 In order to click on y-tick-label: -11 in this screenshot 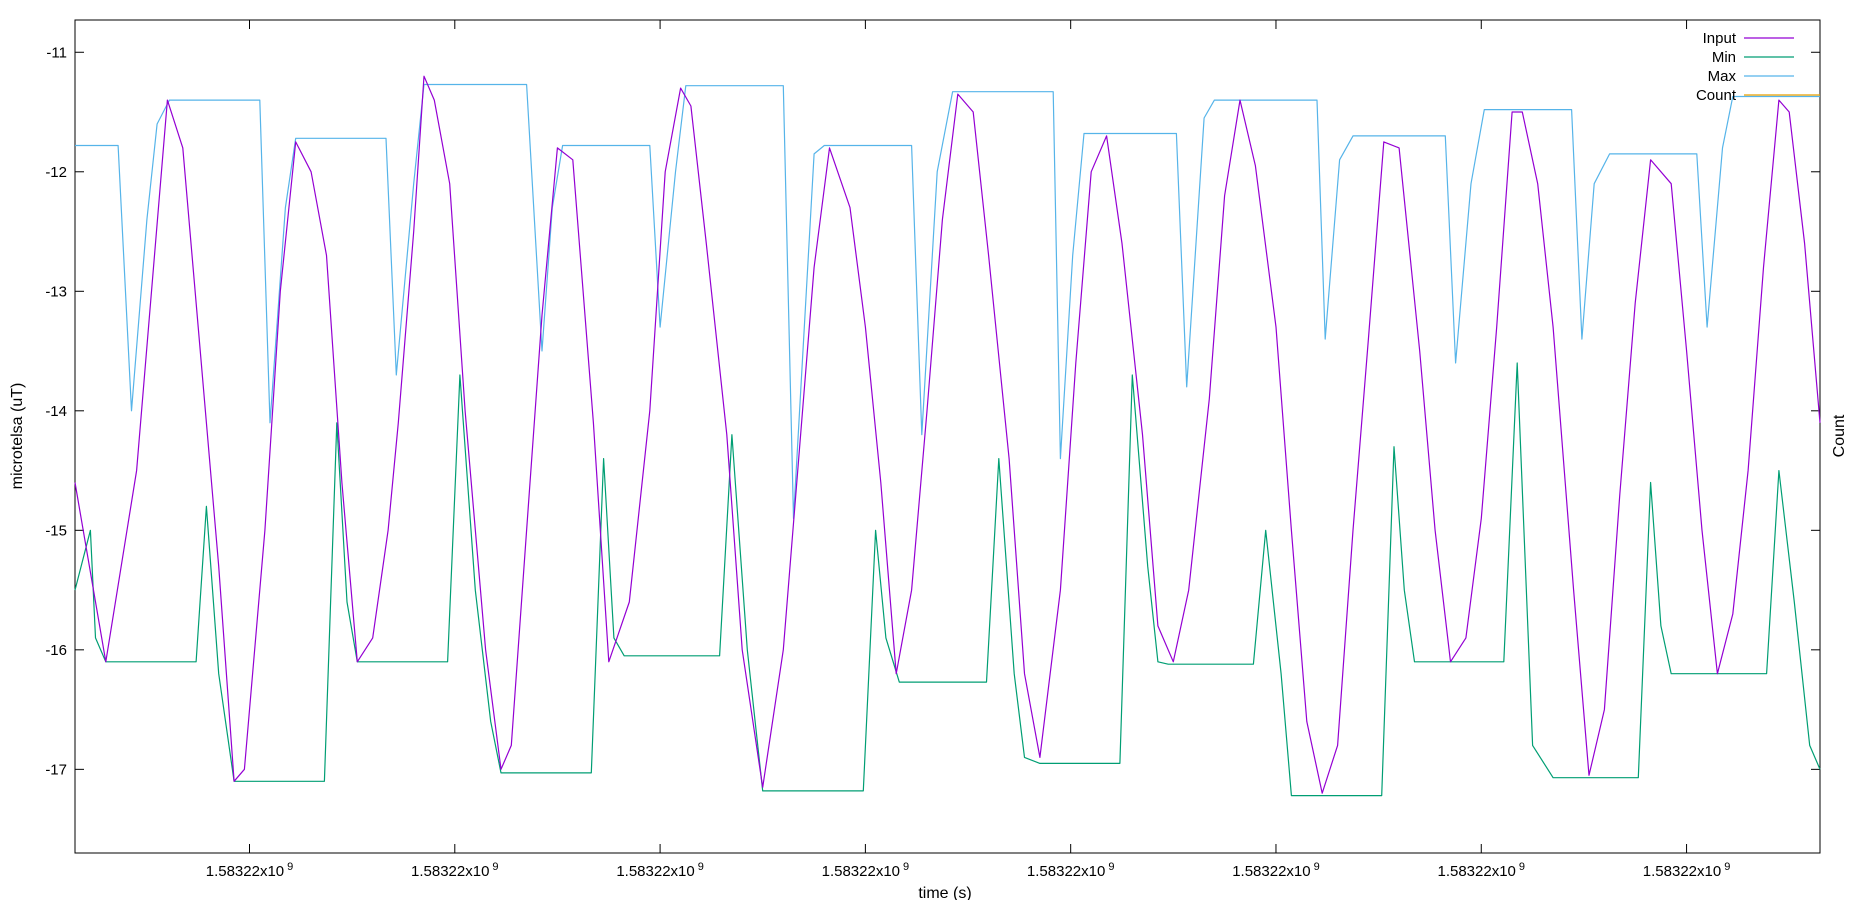, I will do `click(56, 52)`.